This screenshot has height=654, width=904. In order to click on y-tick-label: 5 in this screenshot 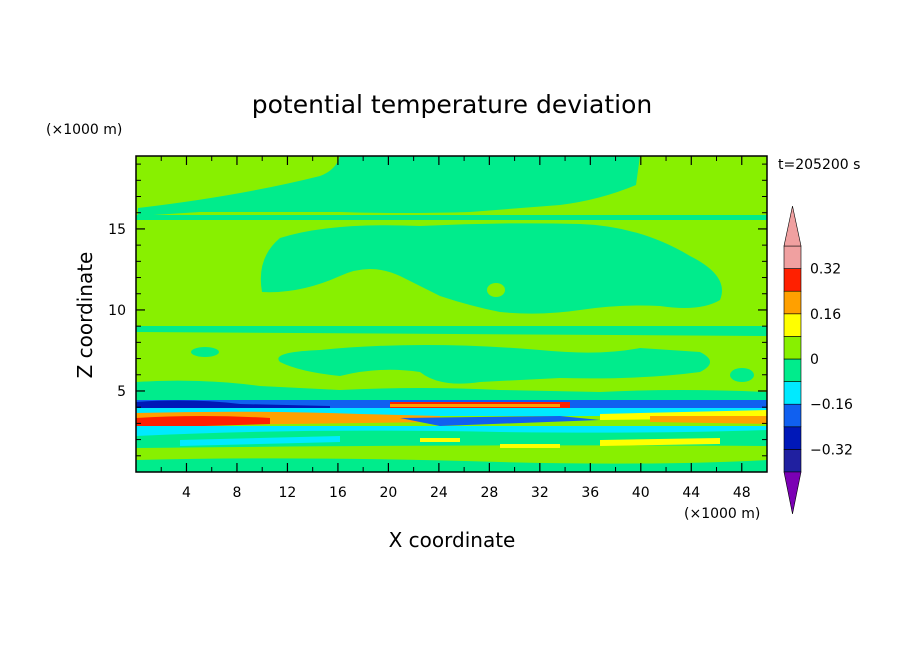, I will do `click(121, 392)`.